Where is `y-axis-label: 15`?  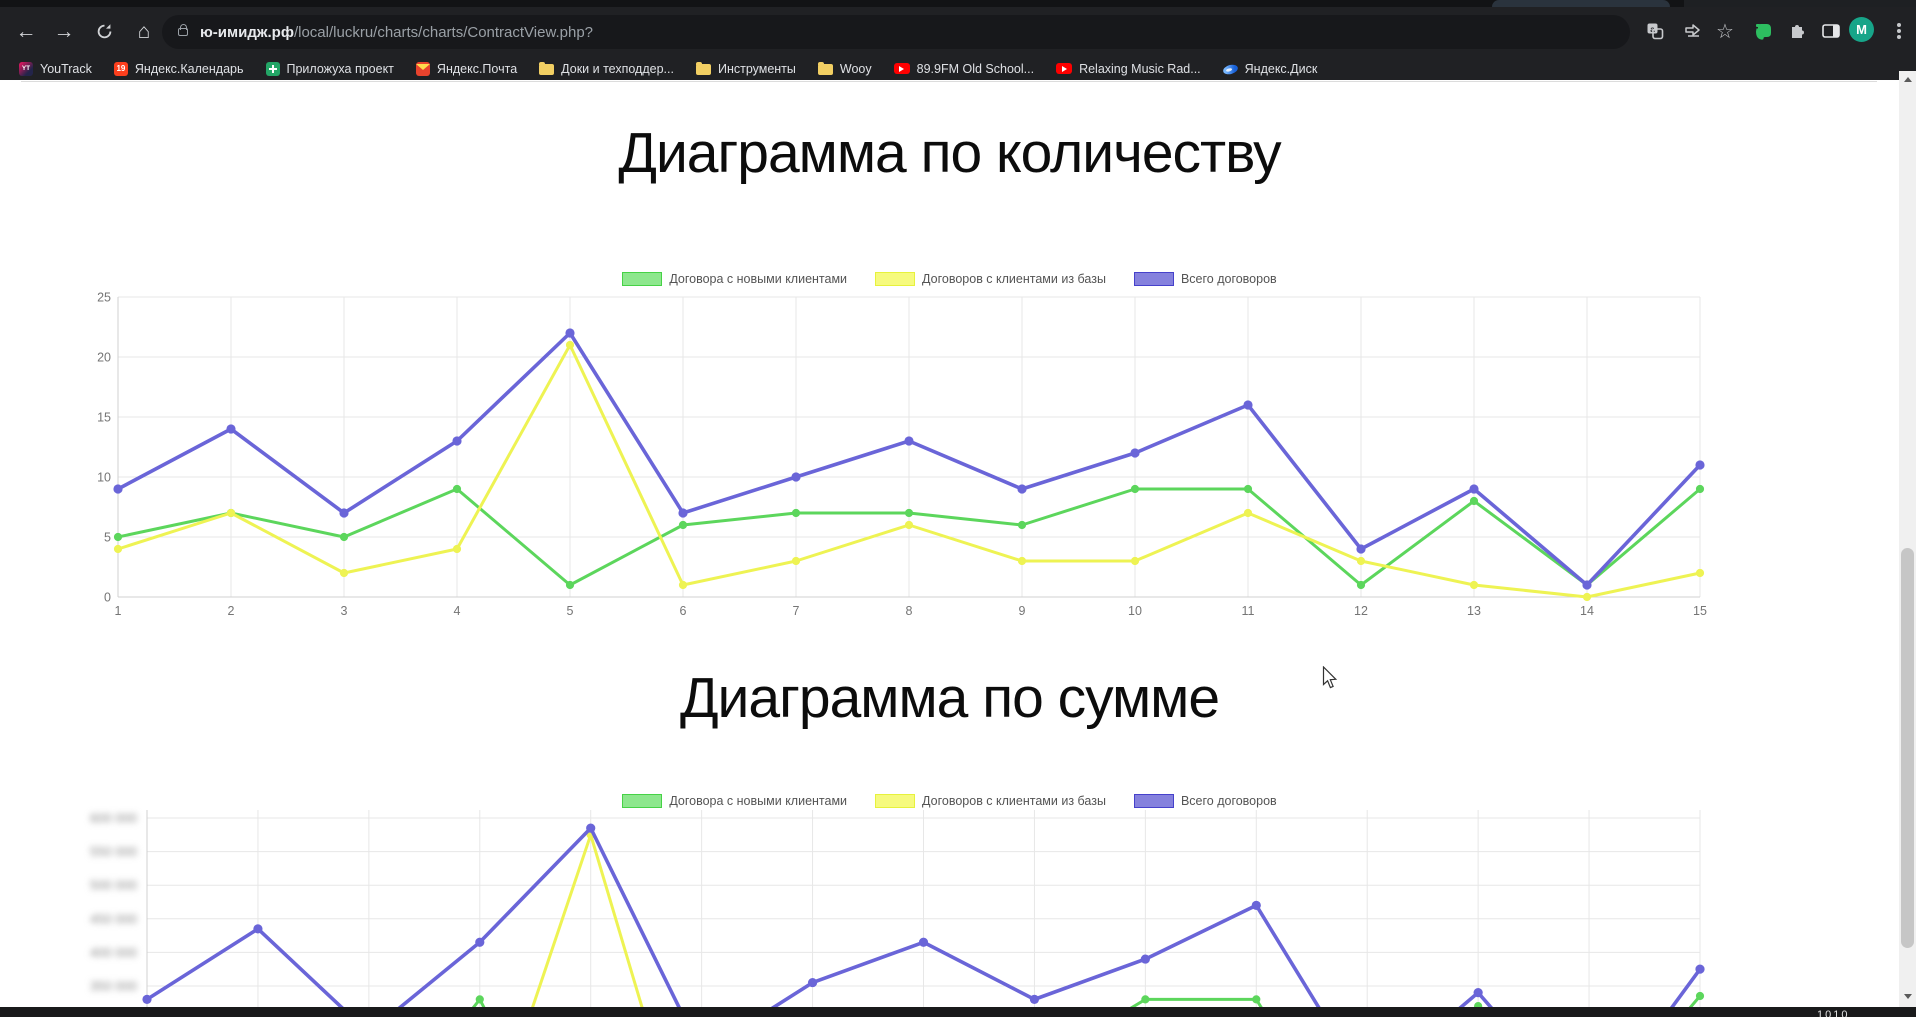 y-axis-label: 15 is located at coordinates (104, 418).